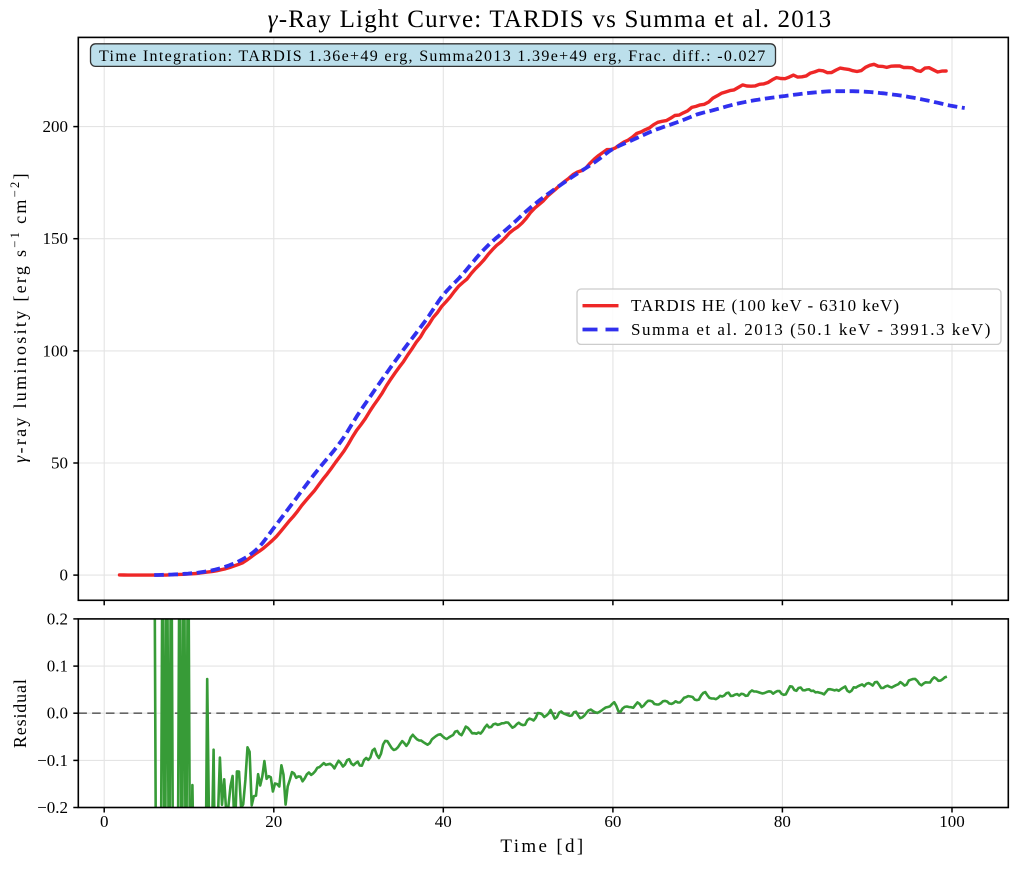 This screenshot has height=872, width=1018. What do you see at coordinates (56, 238) in the screenshot?
I see `svg-text: 150` at bounding box center [56, 238].